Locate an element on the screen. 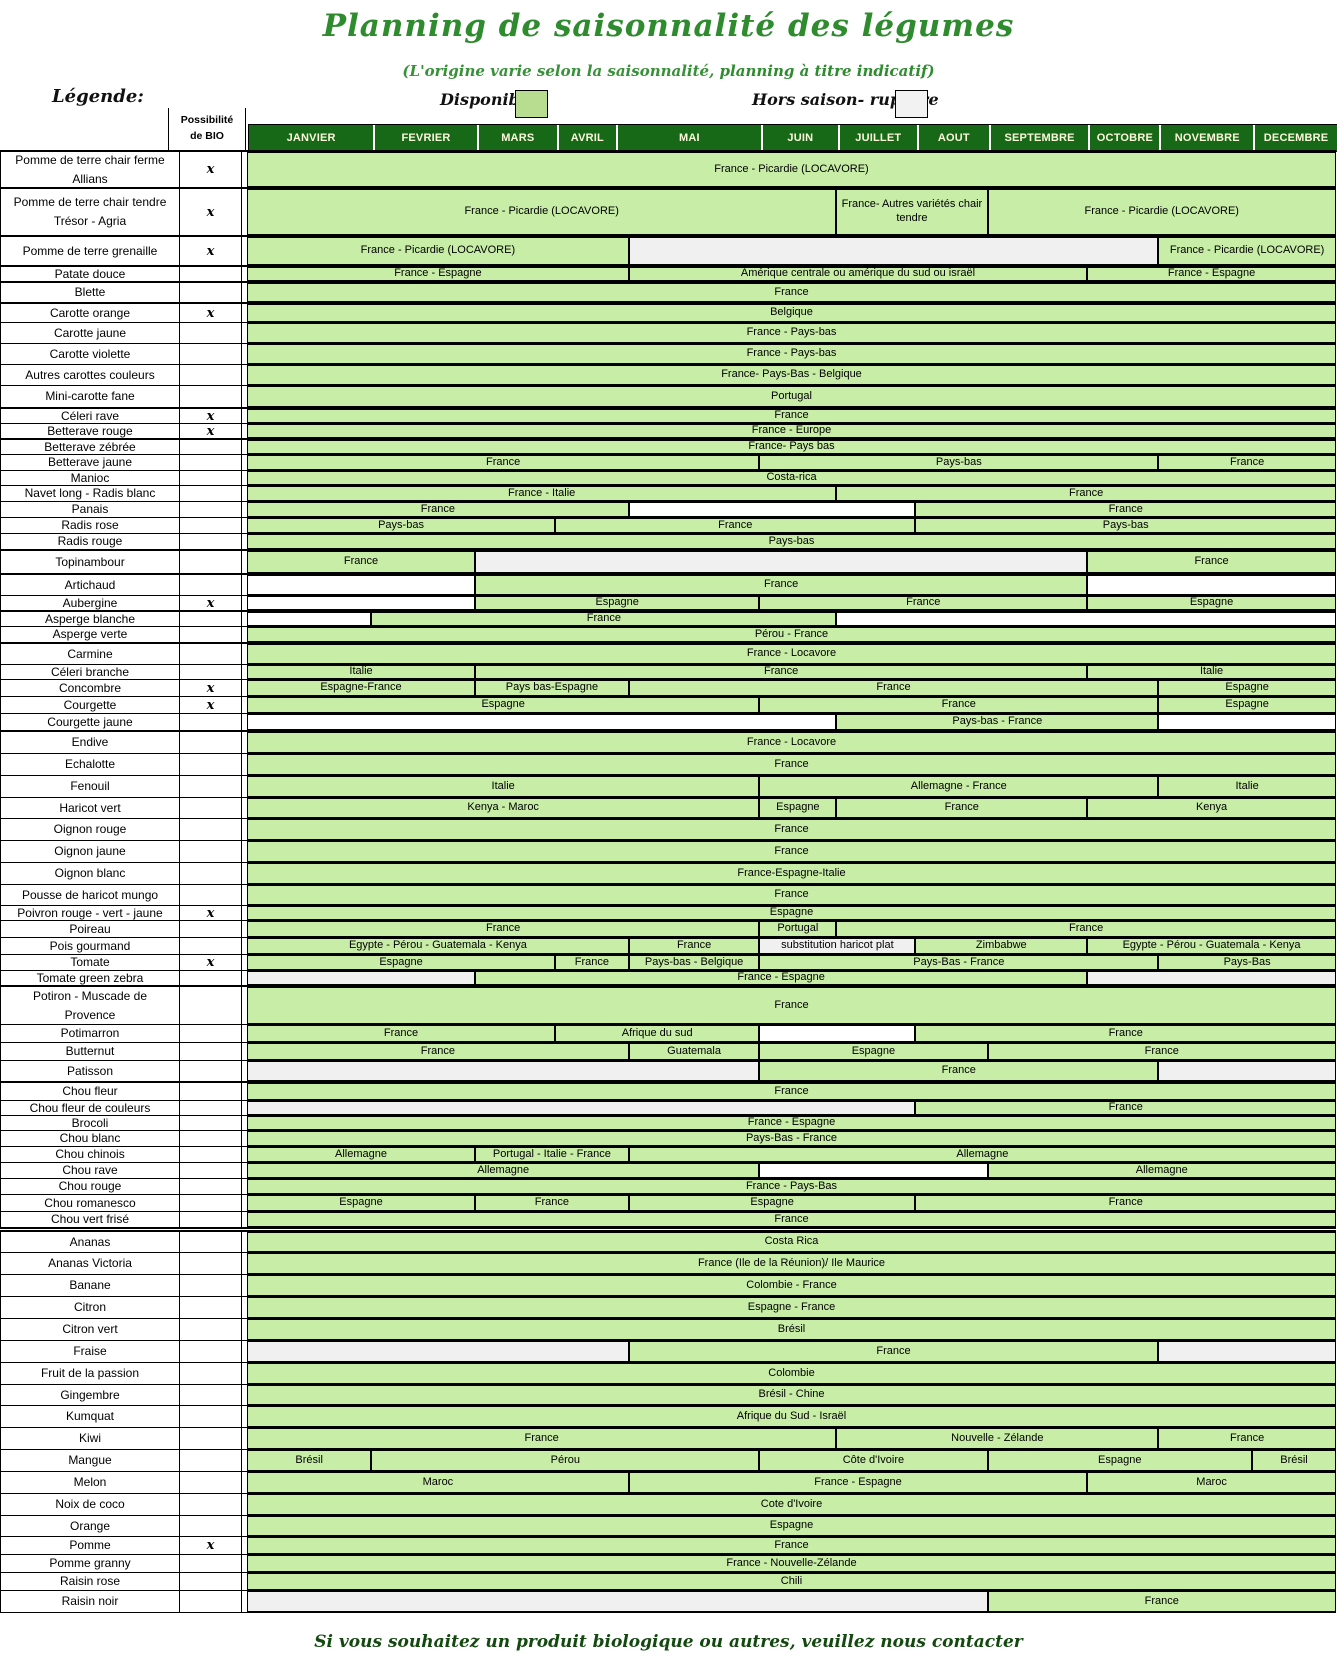  vegetable-name-cell: Oignon jaune is located at coordinates (90, 851).